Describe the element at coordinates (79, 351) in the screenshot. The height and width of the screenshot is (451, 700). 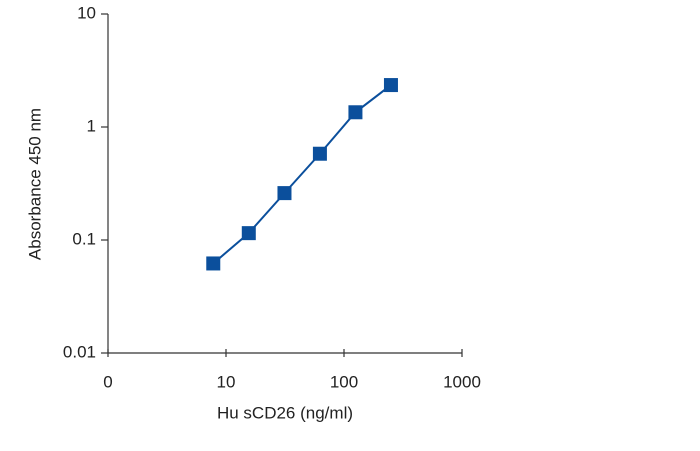
I see `y-tick-label: 0.01` at that location.